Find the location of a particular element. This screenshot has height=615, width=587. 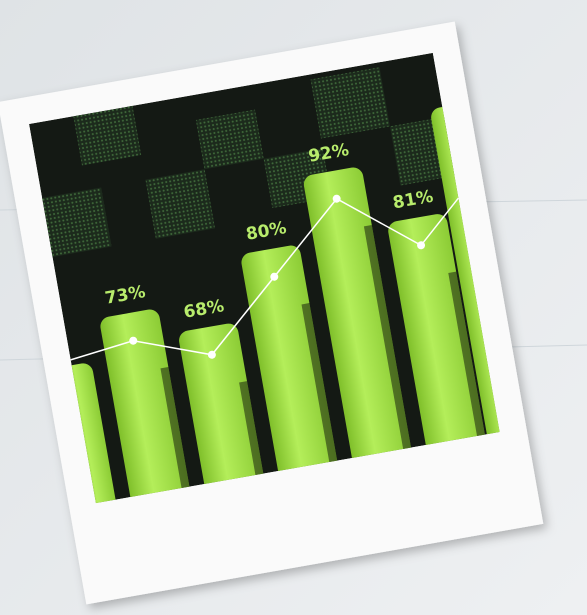

bar-shadow is located at coordinates (392, 364).